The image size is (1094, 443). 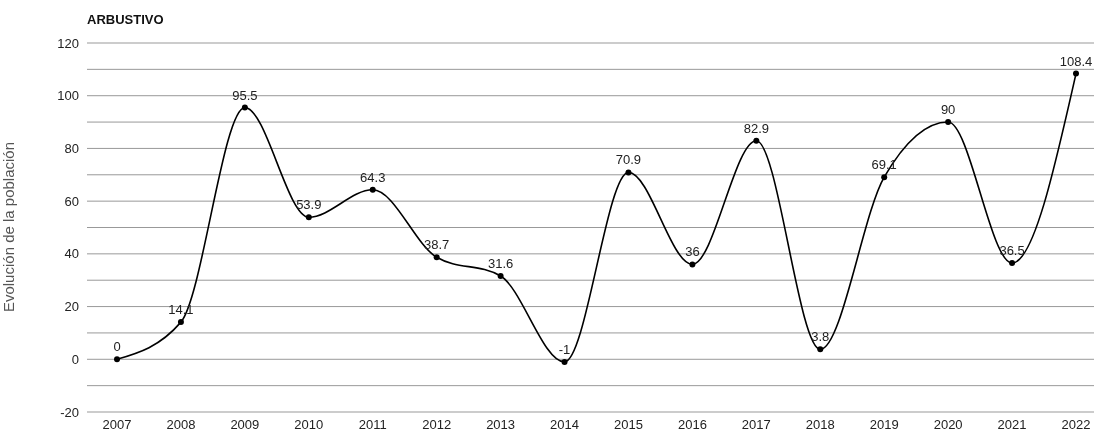 What do you see at coordinates (756, 128) in the screenshot?
I see `data-label: 82.9` at bounding box center [756, 128].